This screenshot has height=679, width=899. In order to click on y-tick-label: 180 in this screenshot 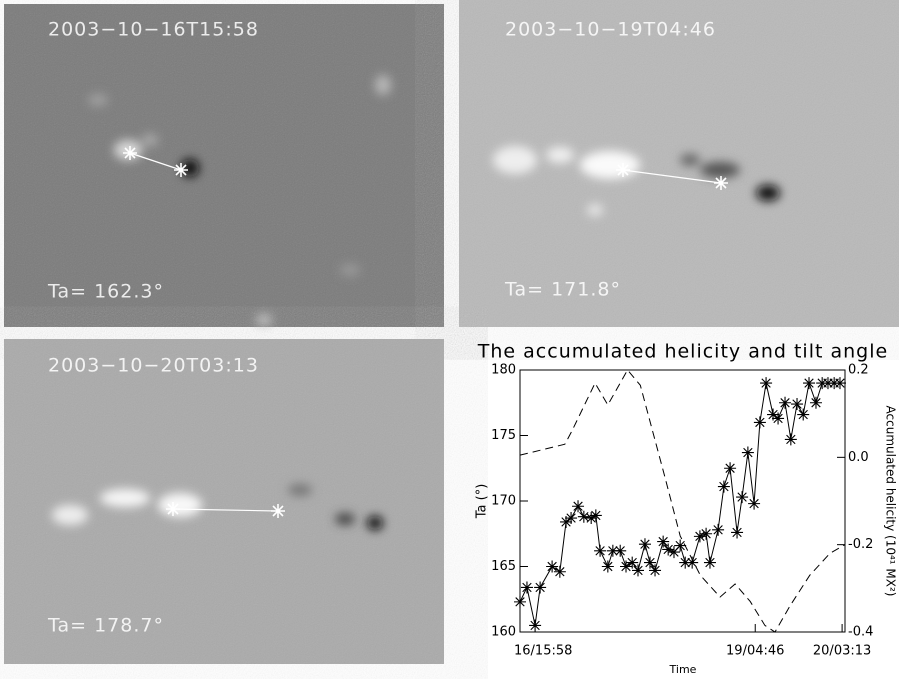, I will do `click(503, 370)`.